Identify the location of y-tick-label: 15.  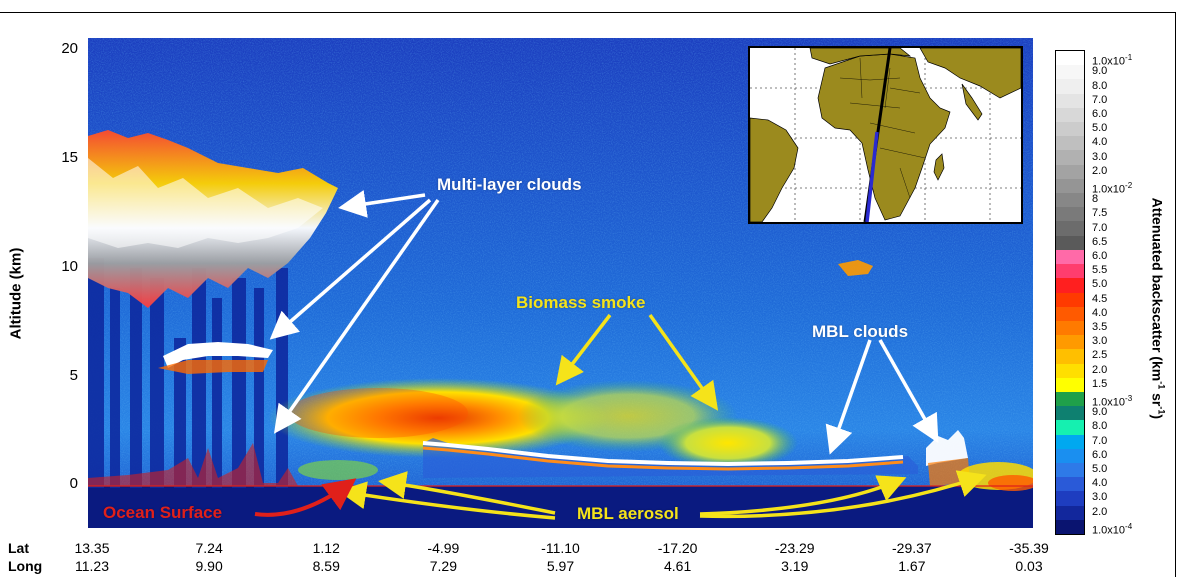
(69, 157).